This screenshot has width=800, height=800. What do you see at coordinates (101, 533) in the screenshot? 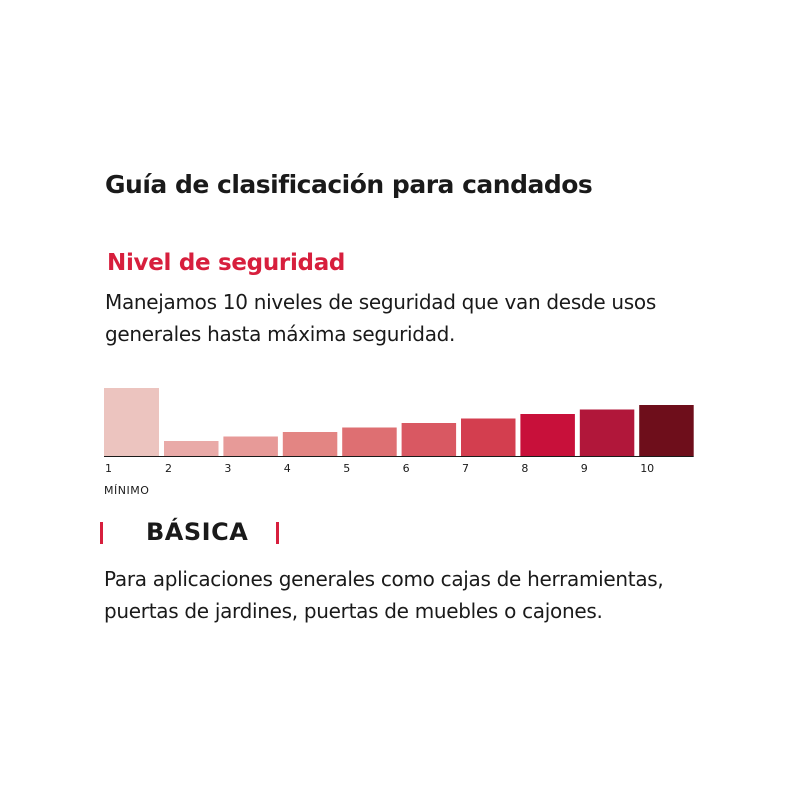
I see `level-marker-left` at bounding box center [101, 533].